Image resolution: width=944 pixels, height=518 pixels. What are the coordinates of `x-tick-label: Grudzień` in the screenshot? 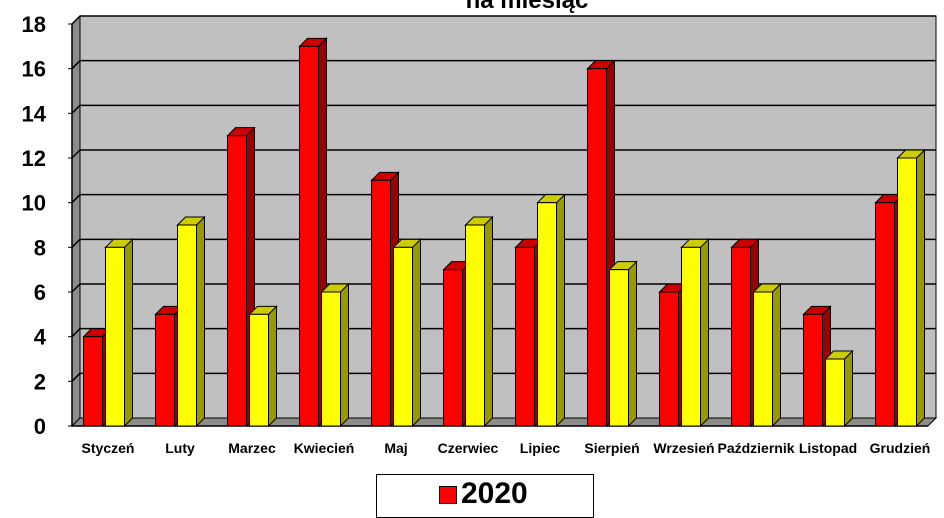 It's located at (900, 448).